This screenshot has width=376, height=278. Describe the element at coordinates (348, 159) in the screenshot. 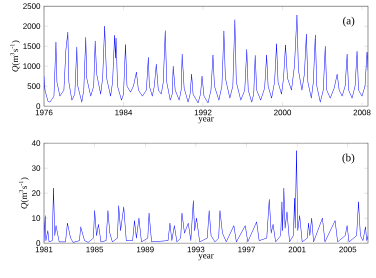

I see `annotation: (b)` at that location.